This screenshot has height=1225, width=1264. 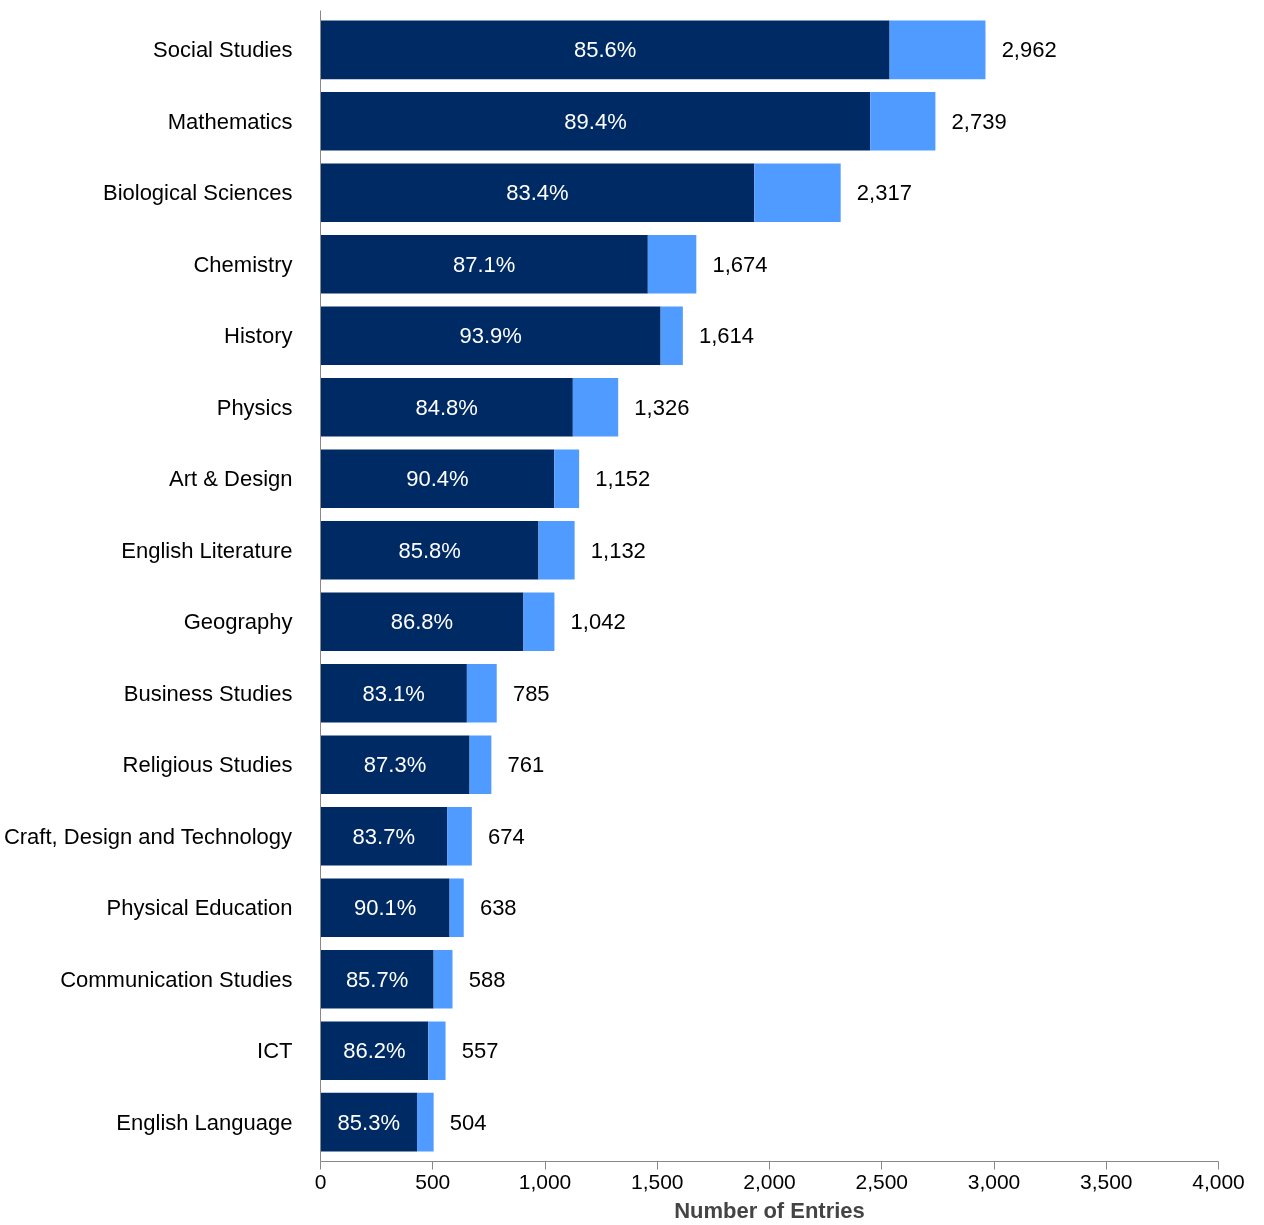 What do you see at coordinates (176, 979) in the screenshot?
I see `y-tick-label: Communication Studies` at bounding box center [176, 979].